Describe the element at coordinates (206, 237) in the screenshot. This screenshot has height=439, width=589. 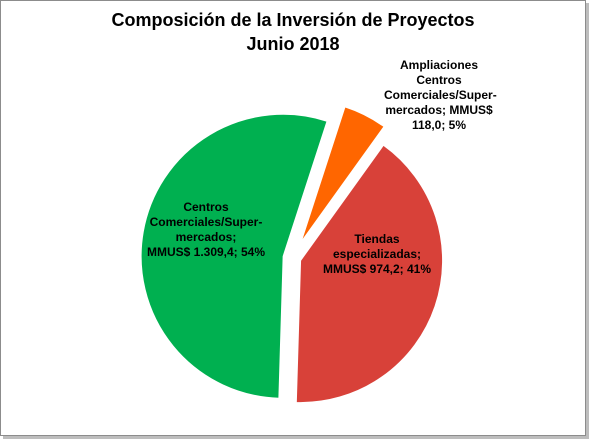
I see `slice-label-line: mercados;` at that location.